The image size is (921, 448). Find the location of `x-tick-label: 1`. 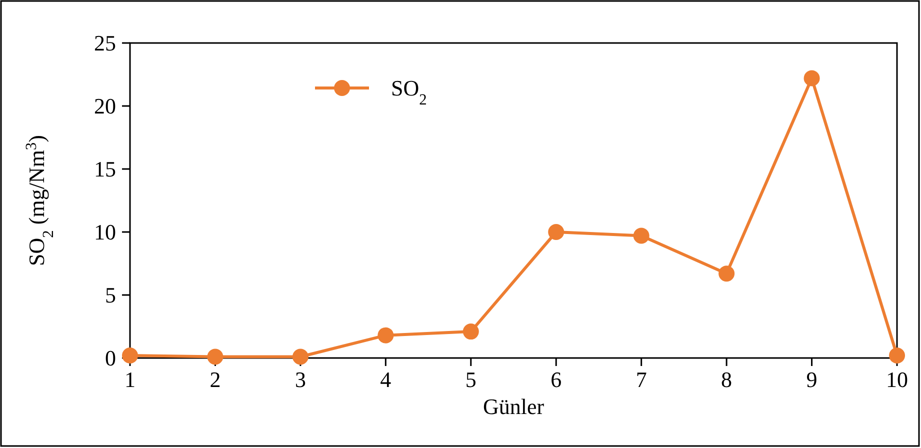

x-tick-label: 1 is located at coordinates (130, 379).